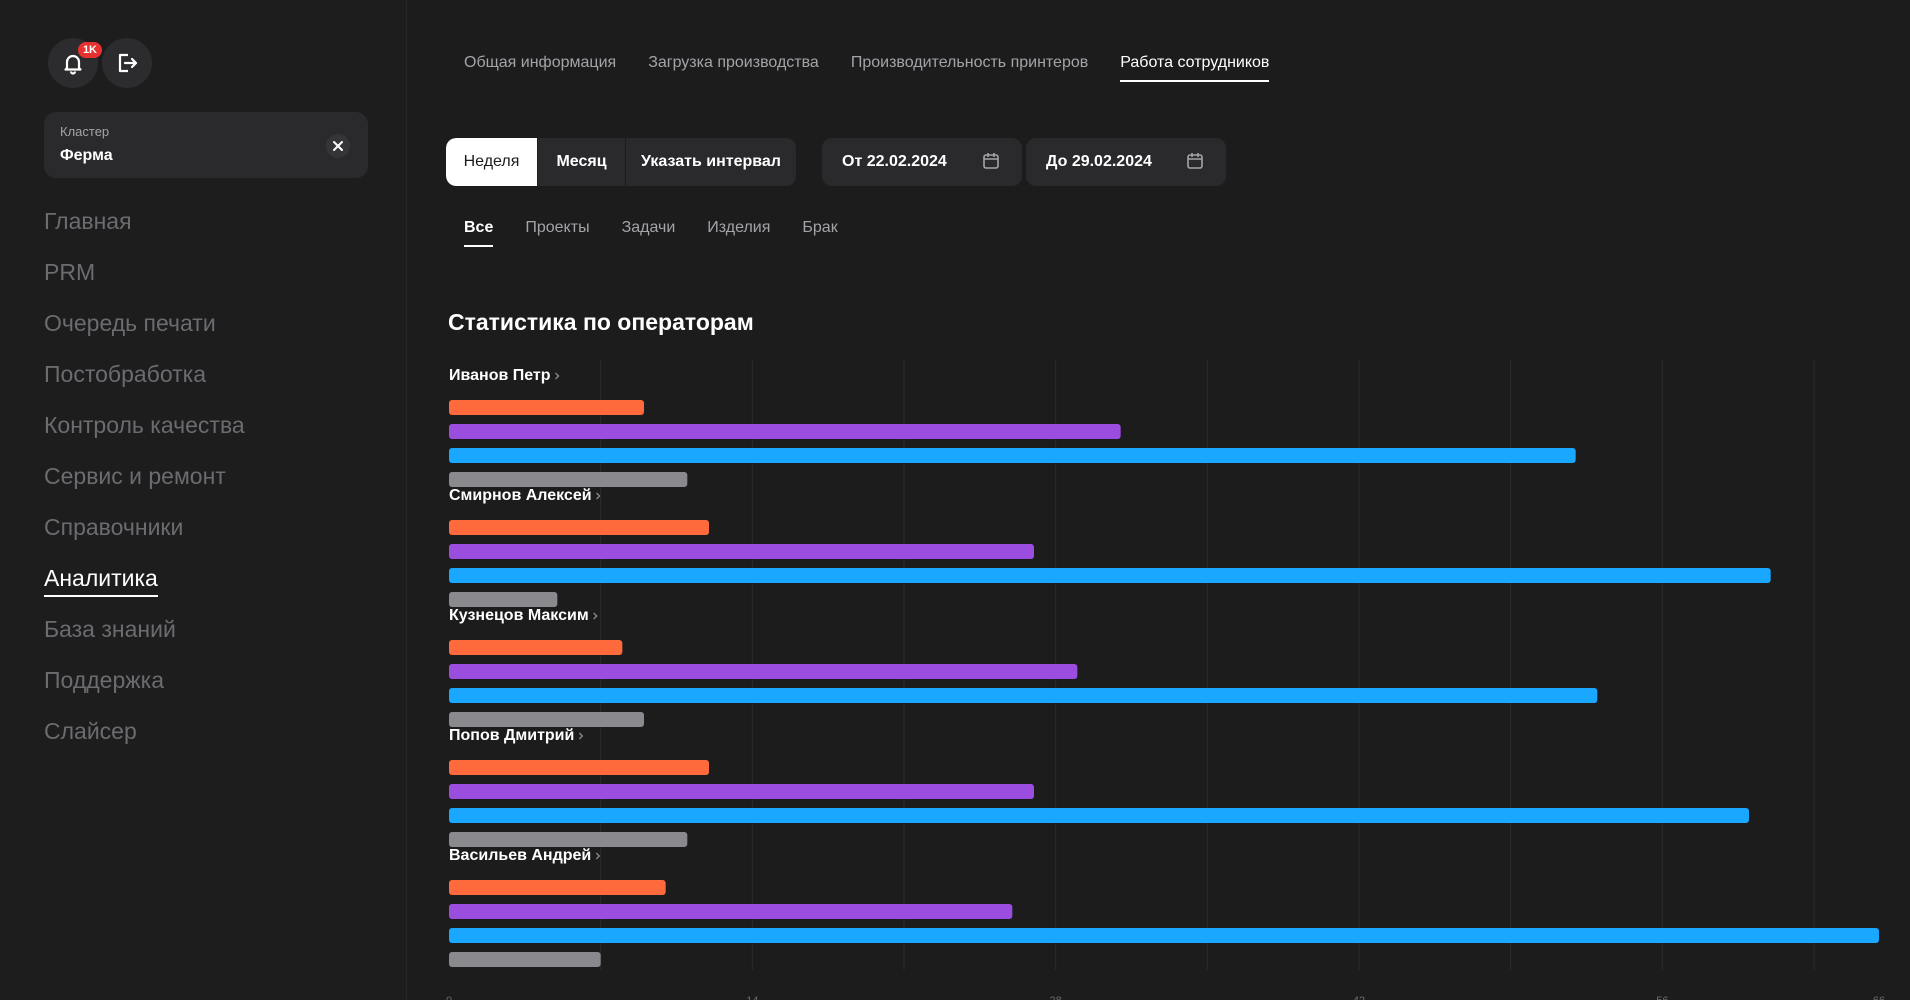  Describe the element at coordinates (1662, 997) in the screenshot. I see `x-tick-label: 56` at that location.